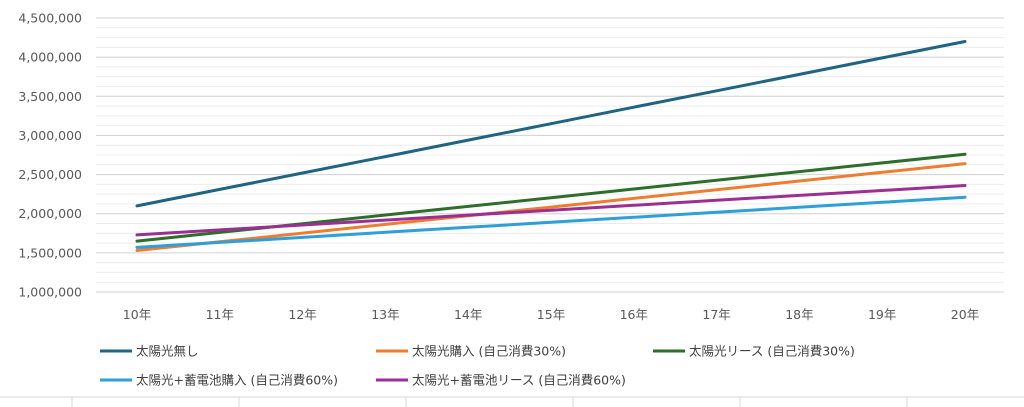 The height and width of the screenshot is (407, 1024). I want to click on y-tick-label: 4,500,000, so click(50, 18).